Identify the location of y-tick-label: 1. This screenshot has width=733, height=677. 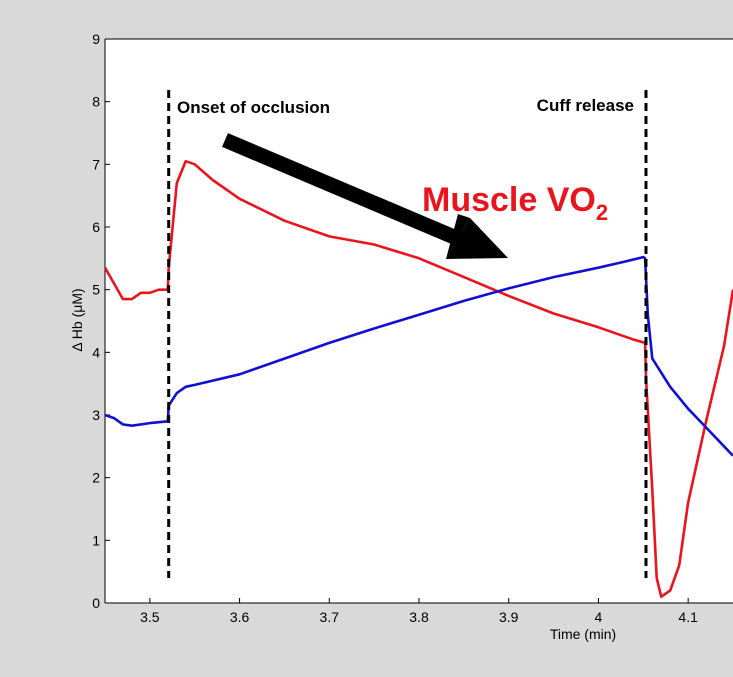
(96, 540).